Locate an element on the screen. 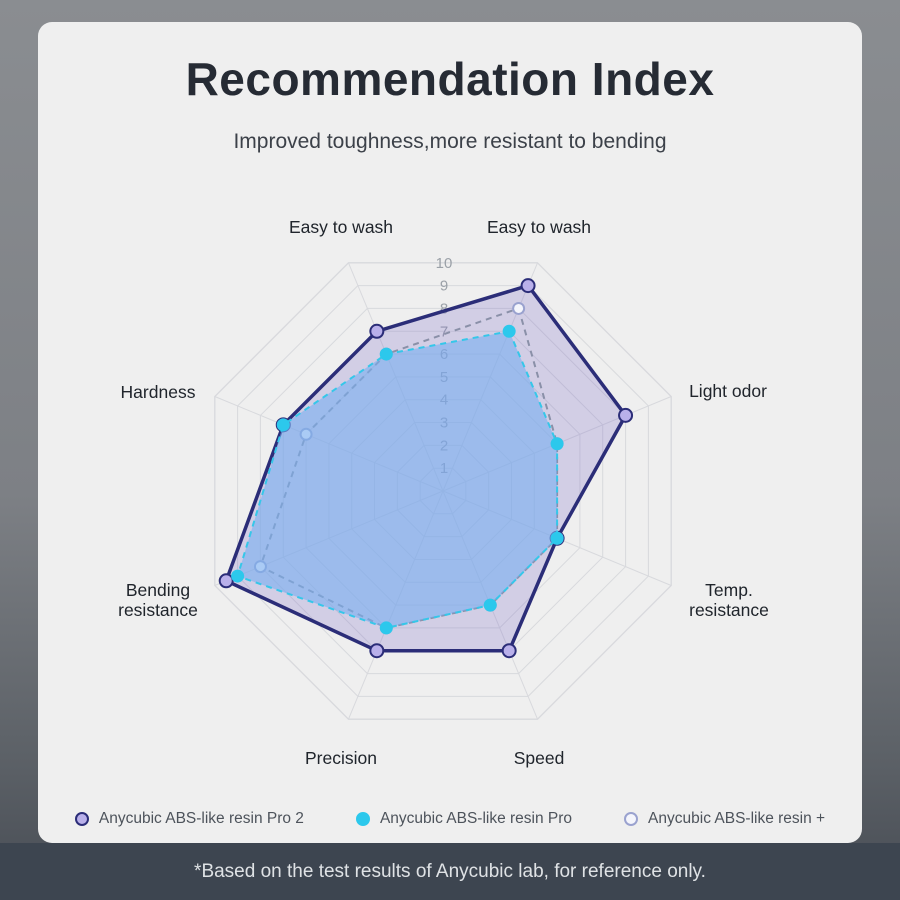 The width and height of the screenshot is (900, 900). page-title: Recommendation Index is located at coordinates (450, 79).